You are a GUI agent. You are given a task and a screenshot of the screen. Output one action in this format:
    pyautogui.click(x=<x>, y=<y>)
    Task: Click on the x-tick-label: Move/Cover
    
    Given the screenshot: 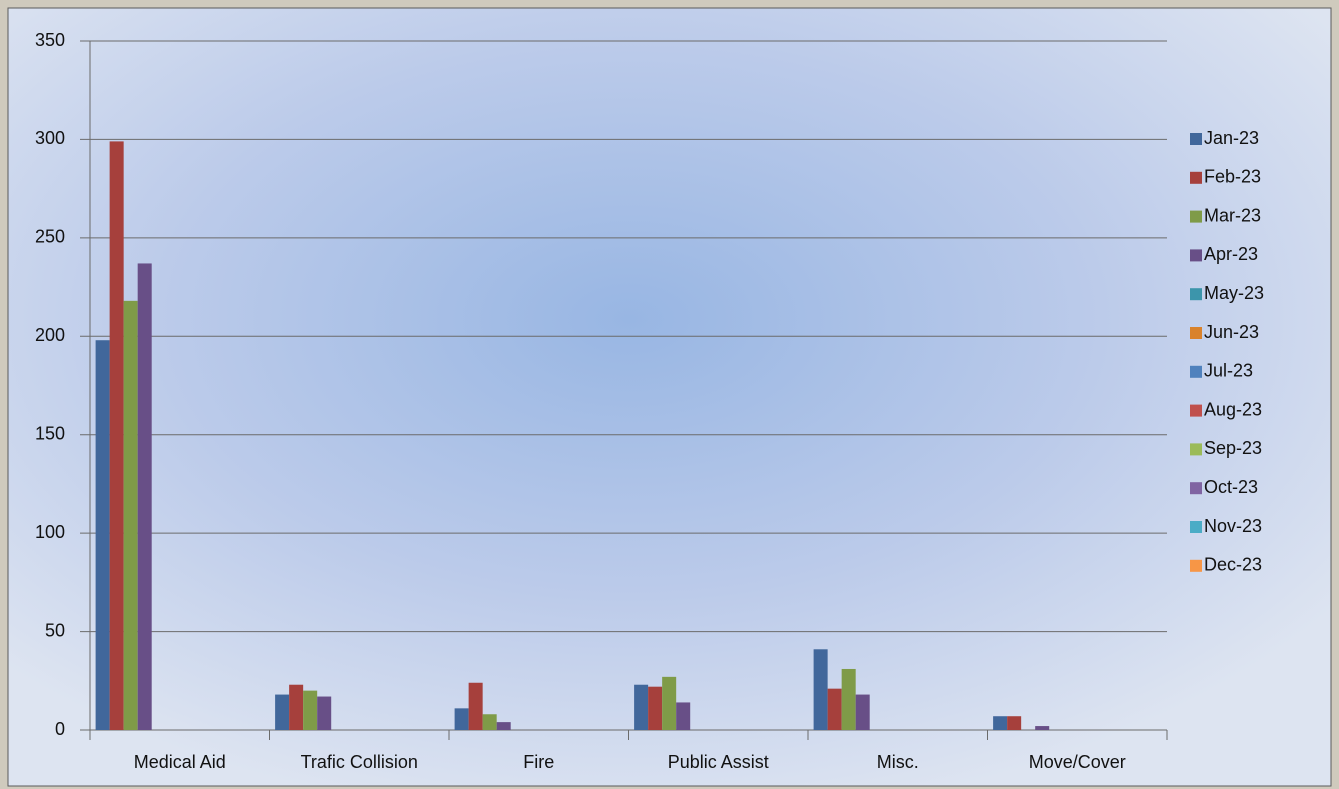 What is the action you would take?
    pyautogui.click(x=1077, y=762)
    